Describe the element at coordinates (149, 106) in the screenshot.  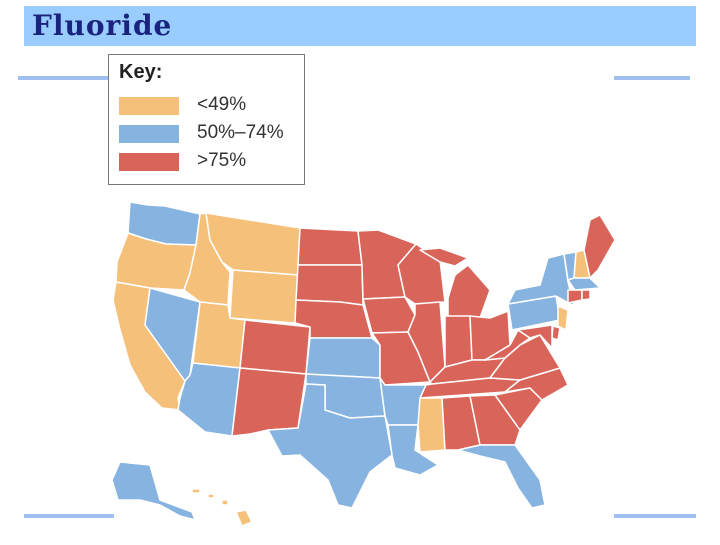
I see `legend-swatch-low` at that location.